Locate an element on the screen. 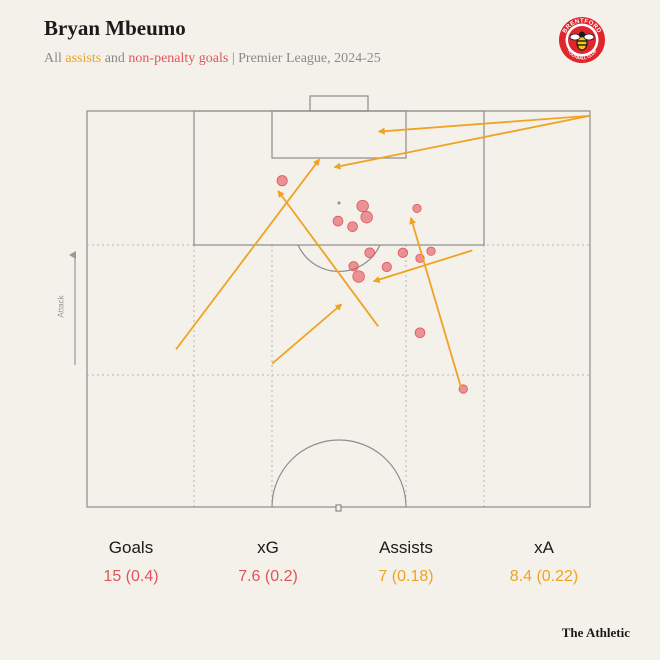 The height and width of the screenshot is (660, 660). stat-xg: xG 7.6 (0.2) is located at coordinates (268, 562).